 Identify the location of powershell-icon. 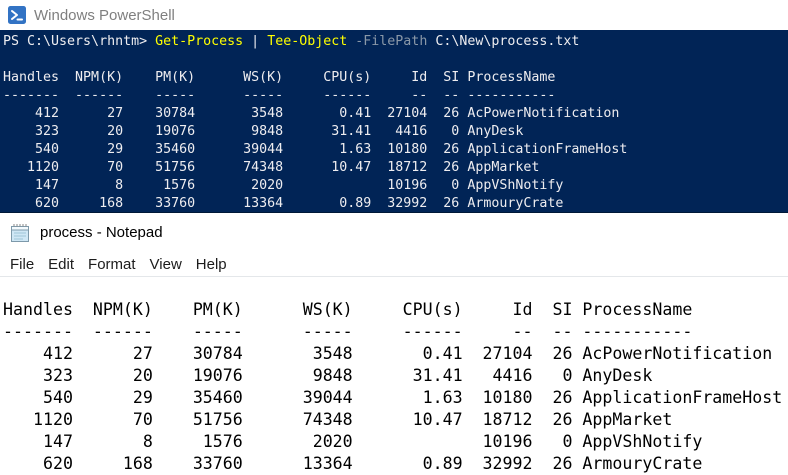
(17, 15).